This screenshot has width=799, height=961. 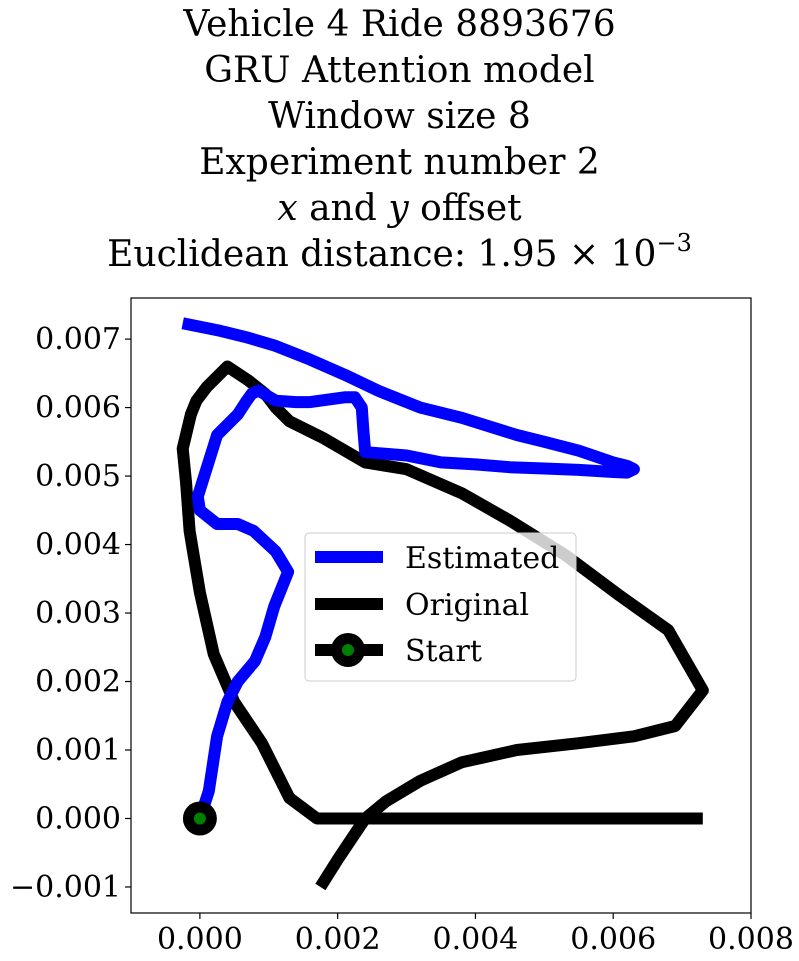 What do you see at coordinates (751, 939) in the screenshot?
I see `x-tick-label: 0.008` at bounding box center [751, 939].